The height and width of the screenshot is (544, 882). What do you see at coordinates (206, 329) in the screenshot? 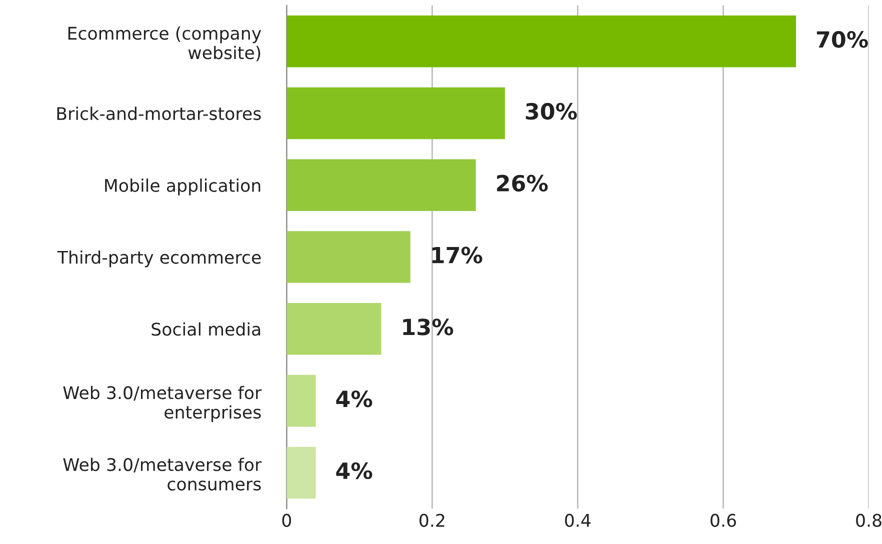
I see `y-tick-label: Social media` at bounding box center [206, 329].